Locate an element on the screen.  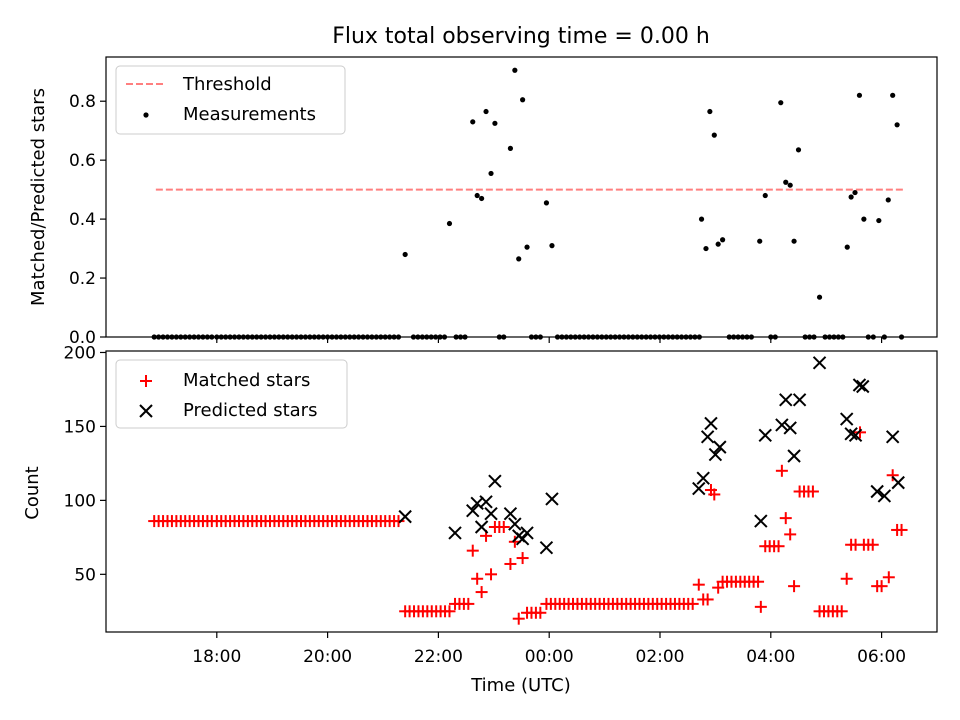
legend-measurements-label: Measurements is located at coordinates (249, 114).